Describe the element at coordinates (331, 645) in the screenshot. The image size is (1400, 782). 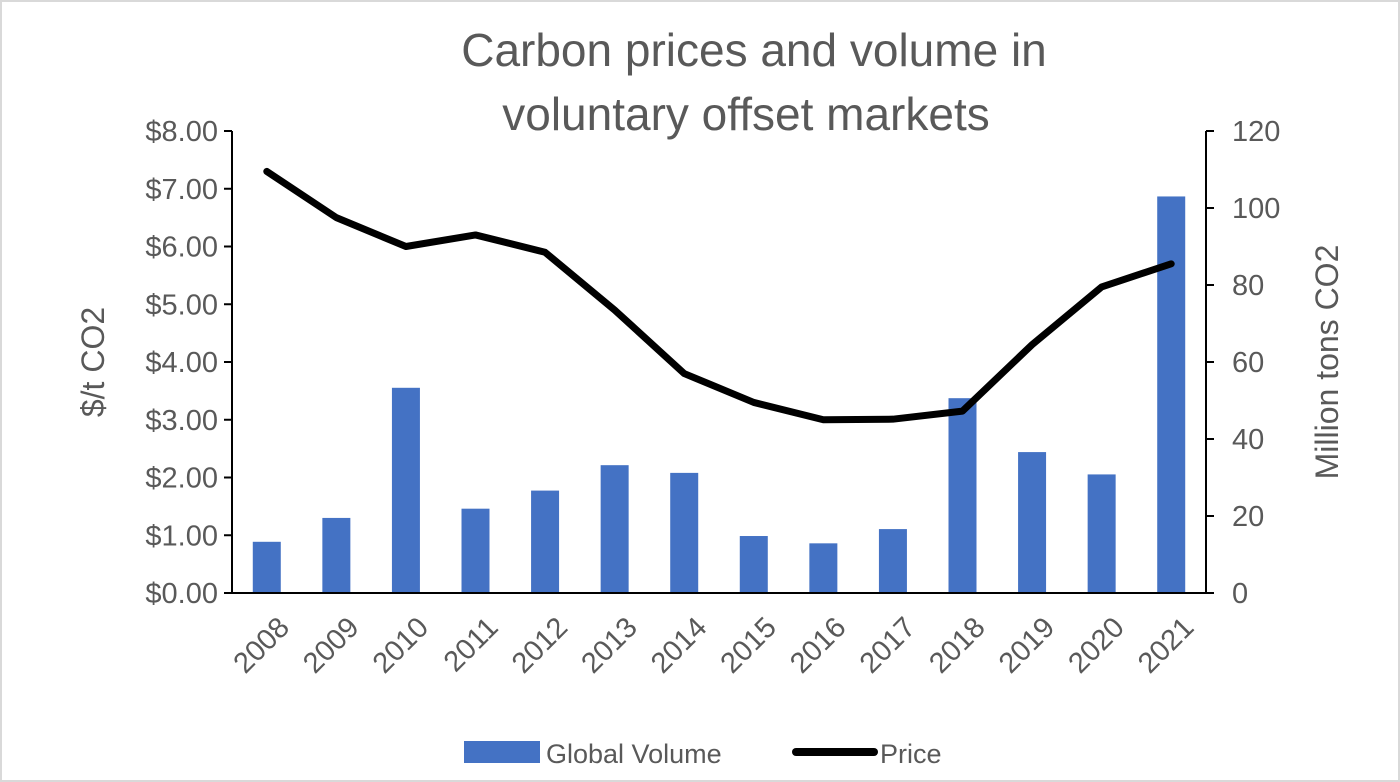
I see `x-tick-label-2009: 2009` at that location.